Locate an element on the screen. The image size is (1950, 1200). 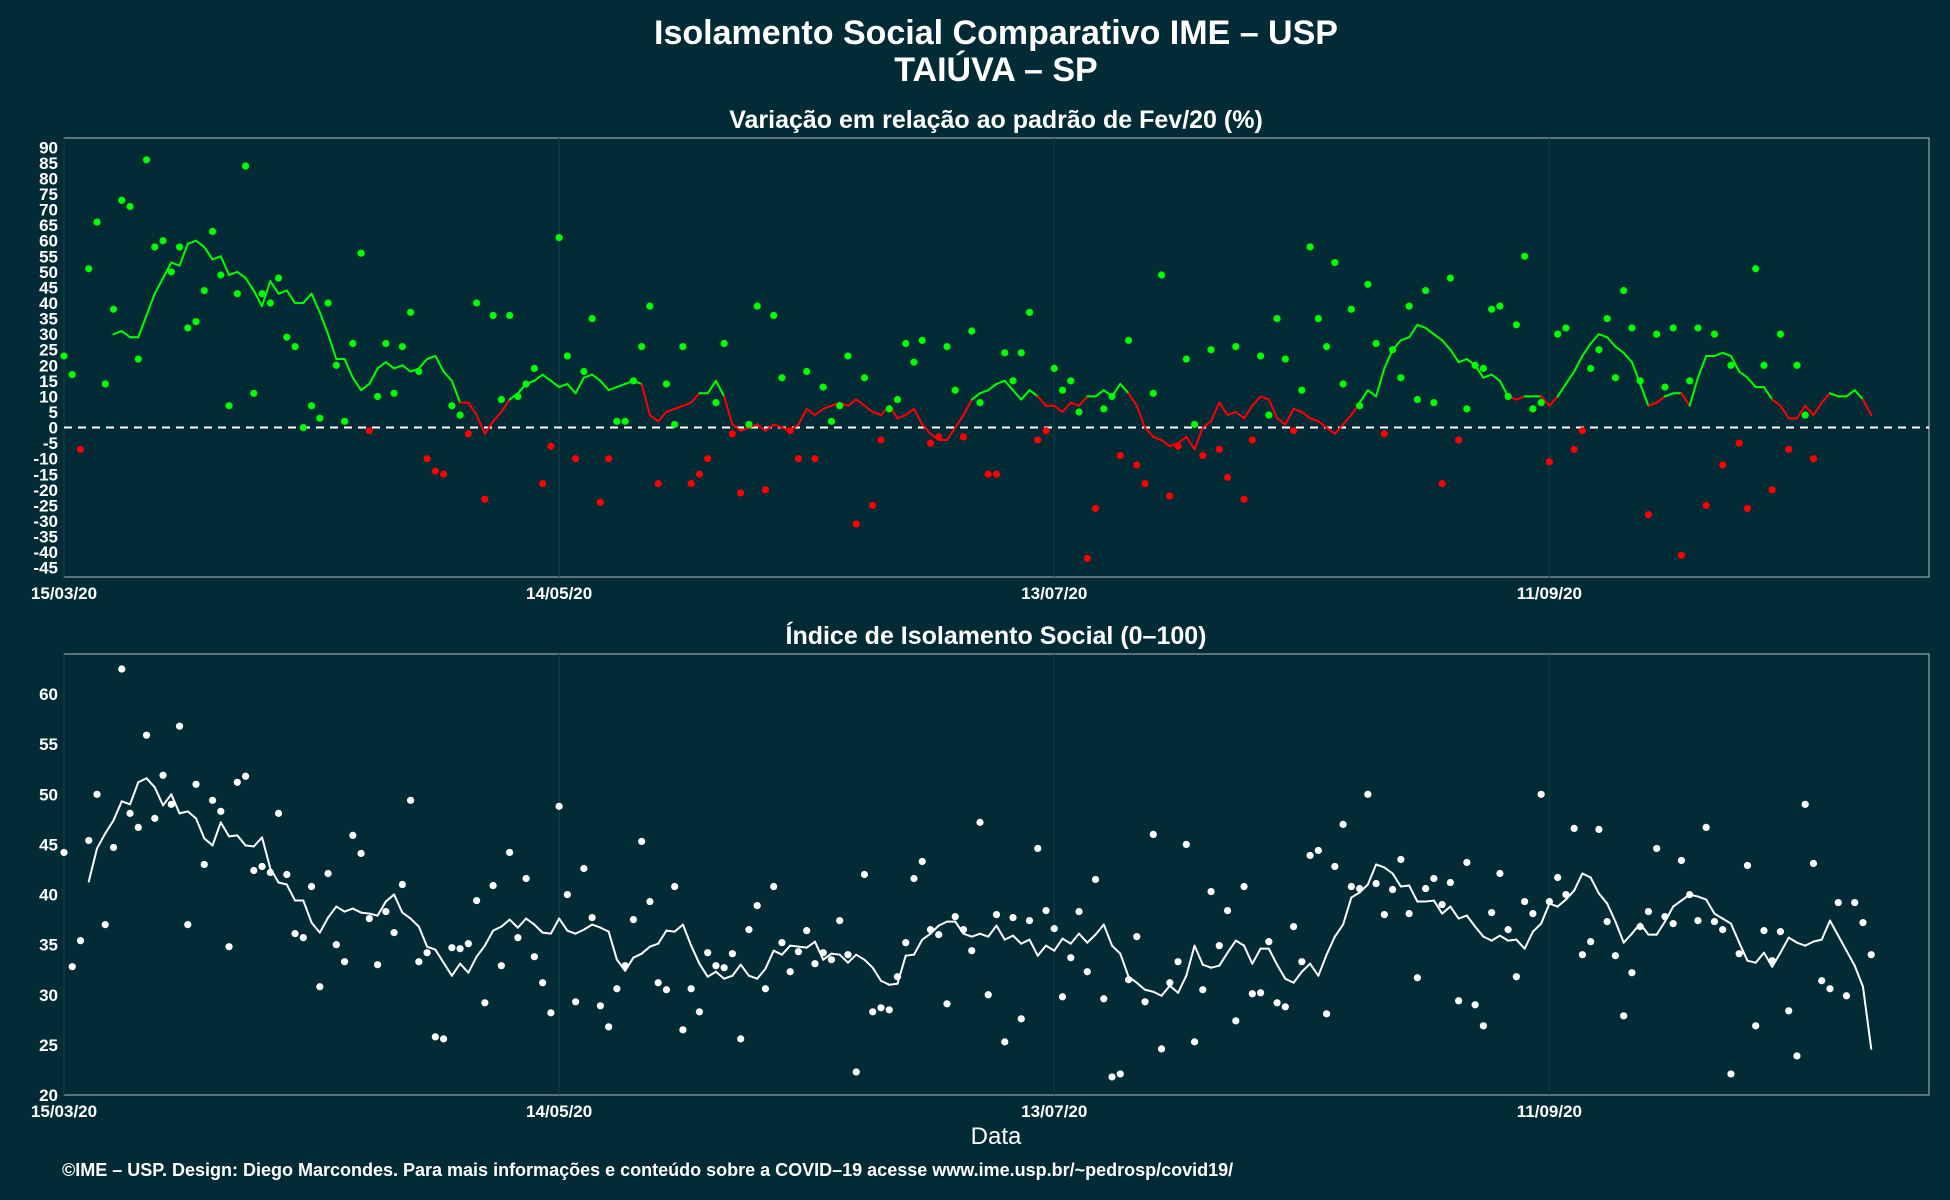
y-tick-label: 85 is located at coordinates (48, 163).